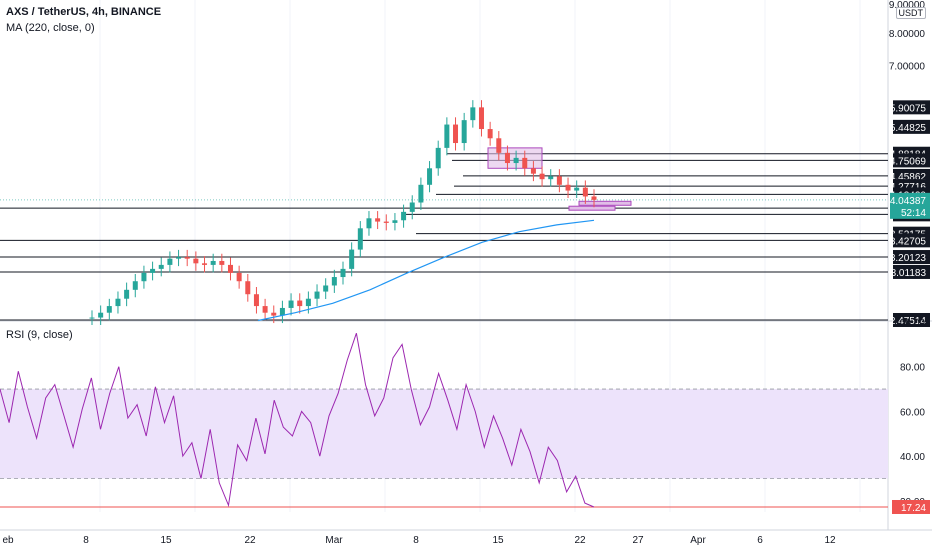 The height and width of the screenshot is (555, 932). What do you see at coordinates (910, 13) in the screenshot?
I see `currency-badge: USDT` at bounding box center [910, 13].